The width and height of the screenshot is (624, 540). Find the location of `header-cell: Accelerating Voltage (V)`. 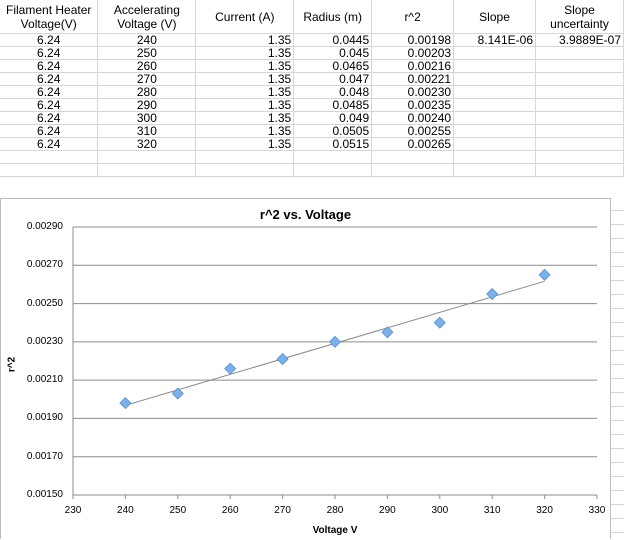

header-cell: Accelerating Voltage (V) is located at coordinates (147, 17).